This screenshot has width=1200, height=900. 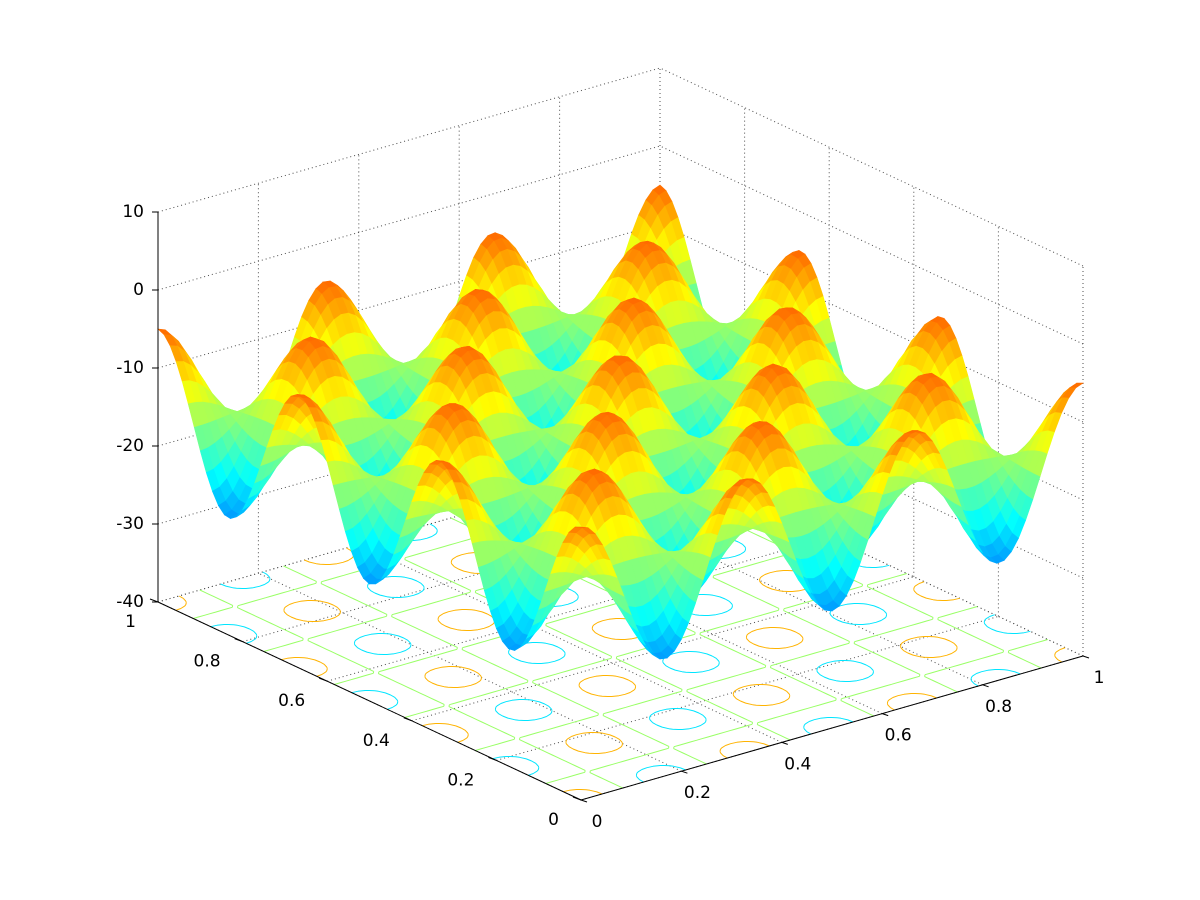 What do you see at coordinates (376, 741) in the screenshot?
I see `y-tick-label: 0.4` at bounding box center [376, 741].